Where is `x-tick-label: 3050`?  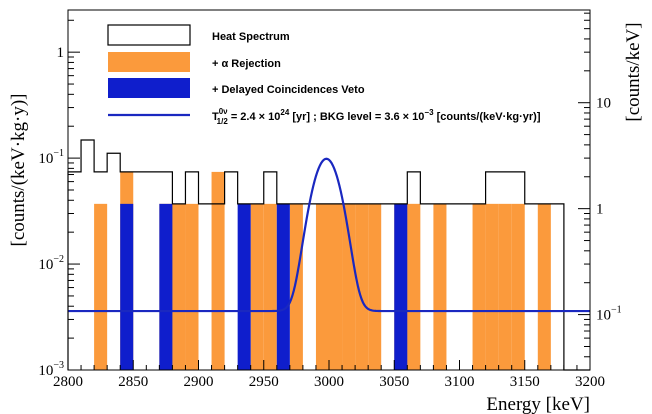 x-tick-label: 3050 is located at coordinates (394, 382).